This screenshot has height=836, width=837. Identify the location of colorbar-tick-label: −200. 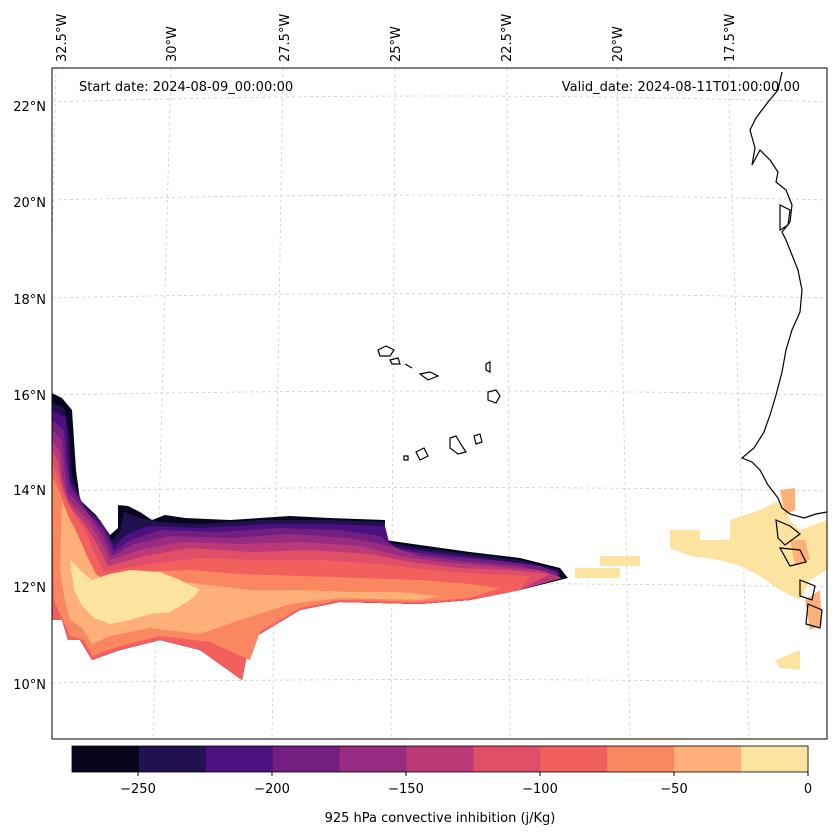
(272, 789).